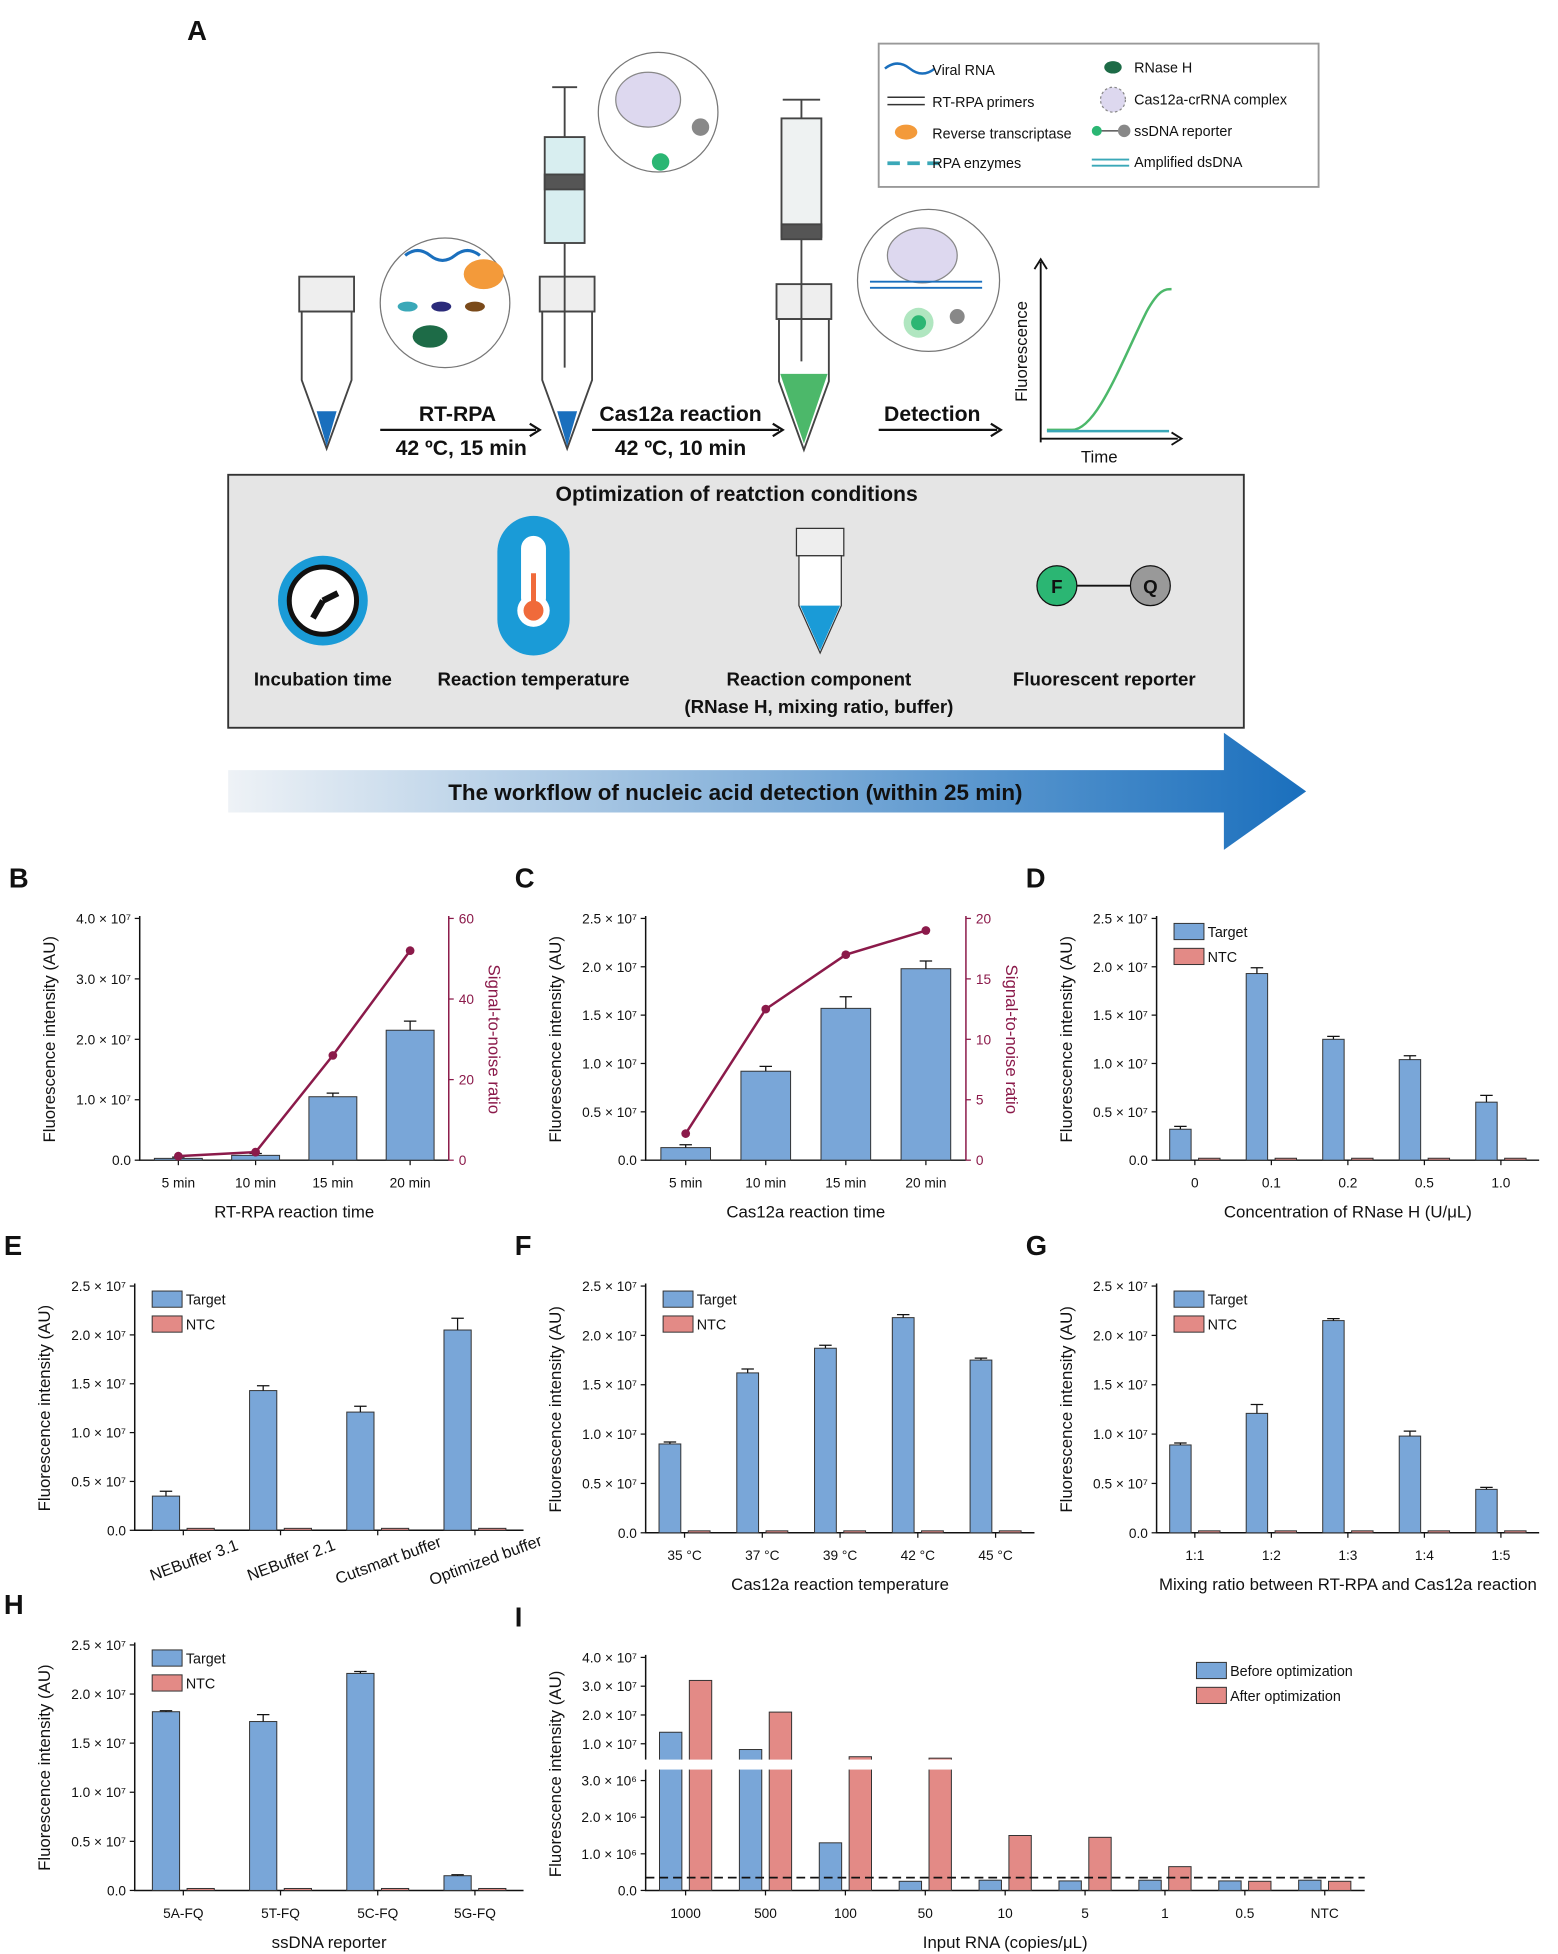  I want to click on x-tick-label: 10, so click(1006, 1913).